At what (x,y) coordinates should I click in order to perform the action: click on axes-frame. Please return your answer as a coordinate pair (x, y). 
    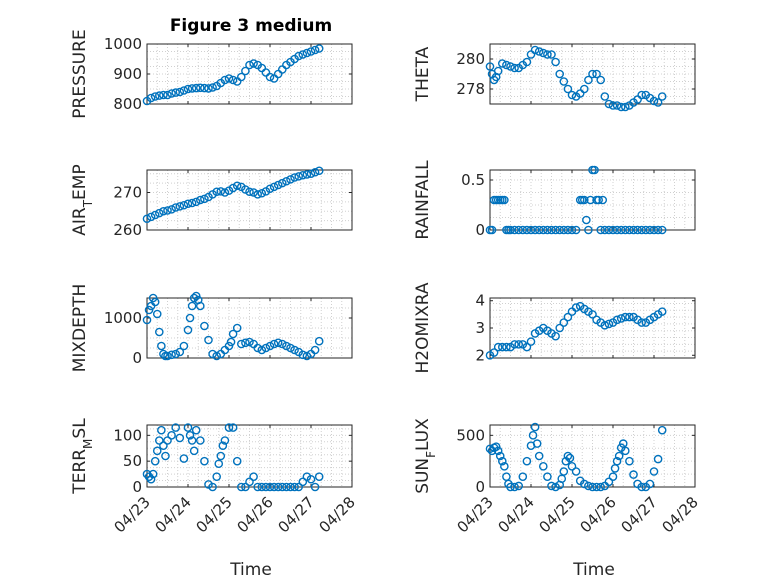
    Looking at the image, I should click on (592, 74).